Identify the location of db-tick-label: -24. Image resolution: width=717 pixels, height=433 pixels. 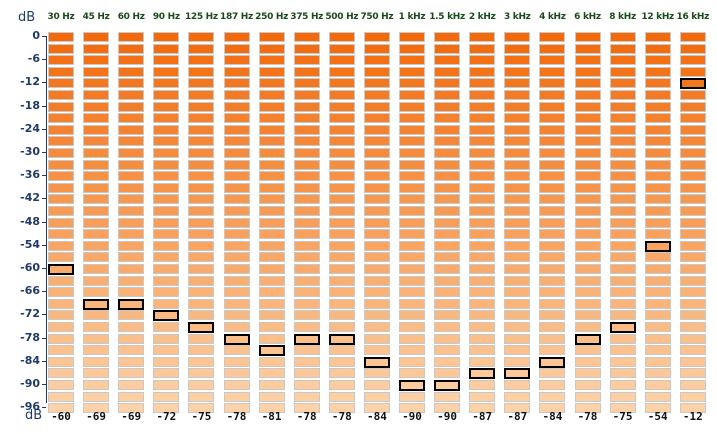
(30, 128).